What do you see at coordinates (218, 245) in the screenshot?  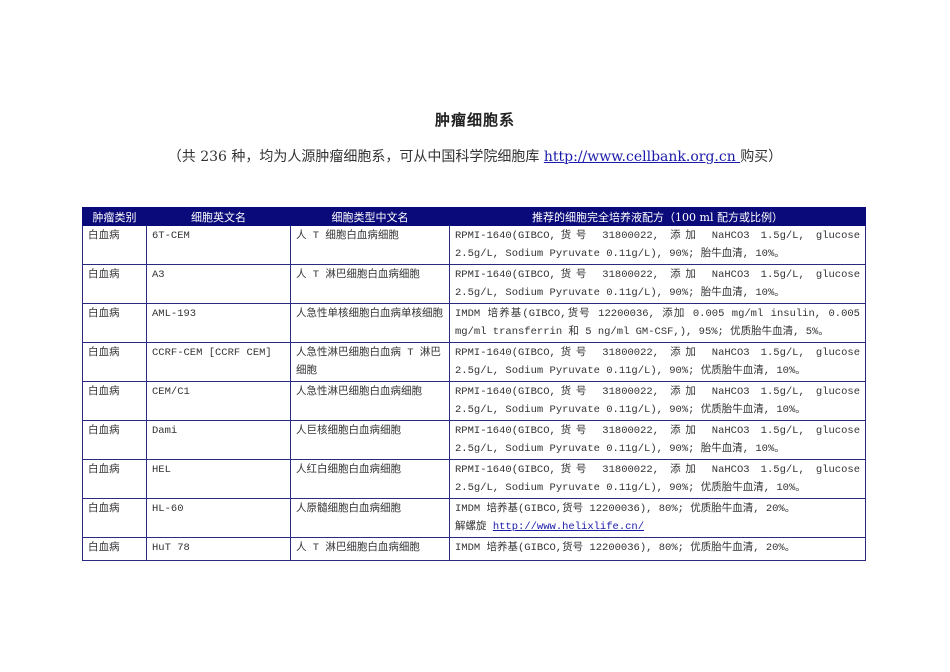 I see `cell-name-en: 6T-CEM` at bounding box center [218, 245].